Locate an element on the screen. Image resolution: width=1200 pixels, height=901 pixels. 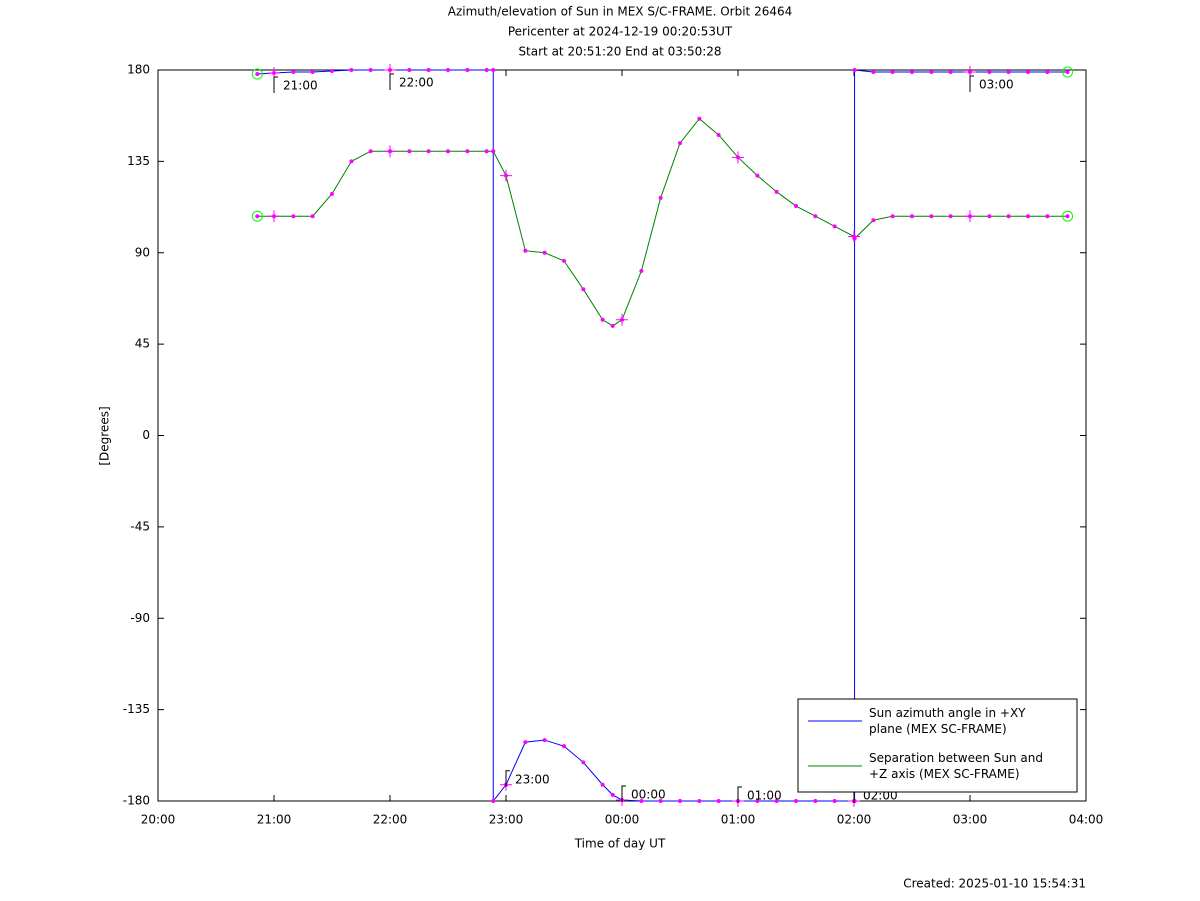
chart-subtitle: Pericenter at 2024-12-19 00:20:53UT is located at coordinates (620, 32).